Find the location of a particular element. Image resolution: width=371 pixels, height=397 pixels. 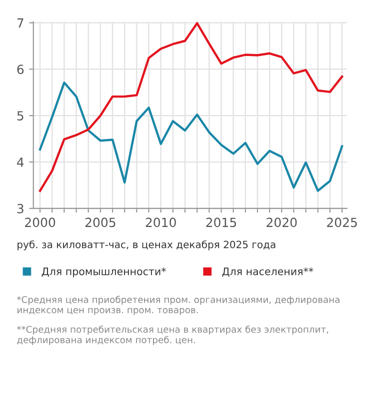

y-tick-label: 6 is located at coordinates (20, 69).